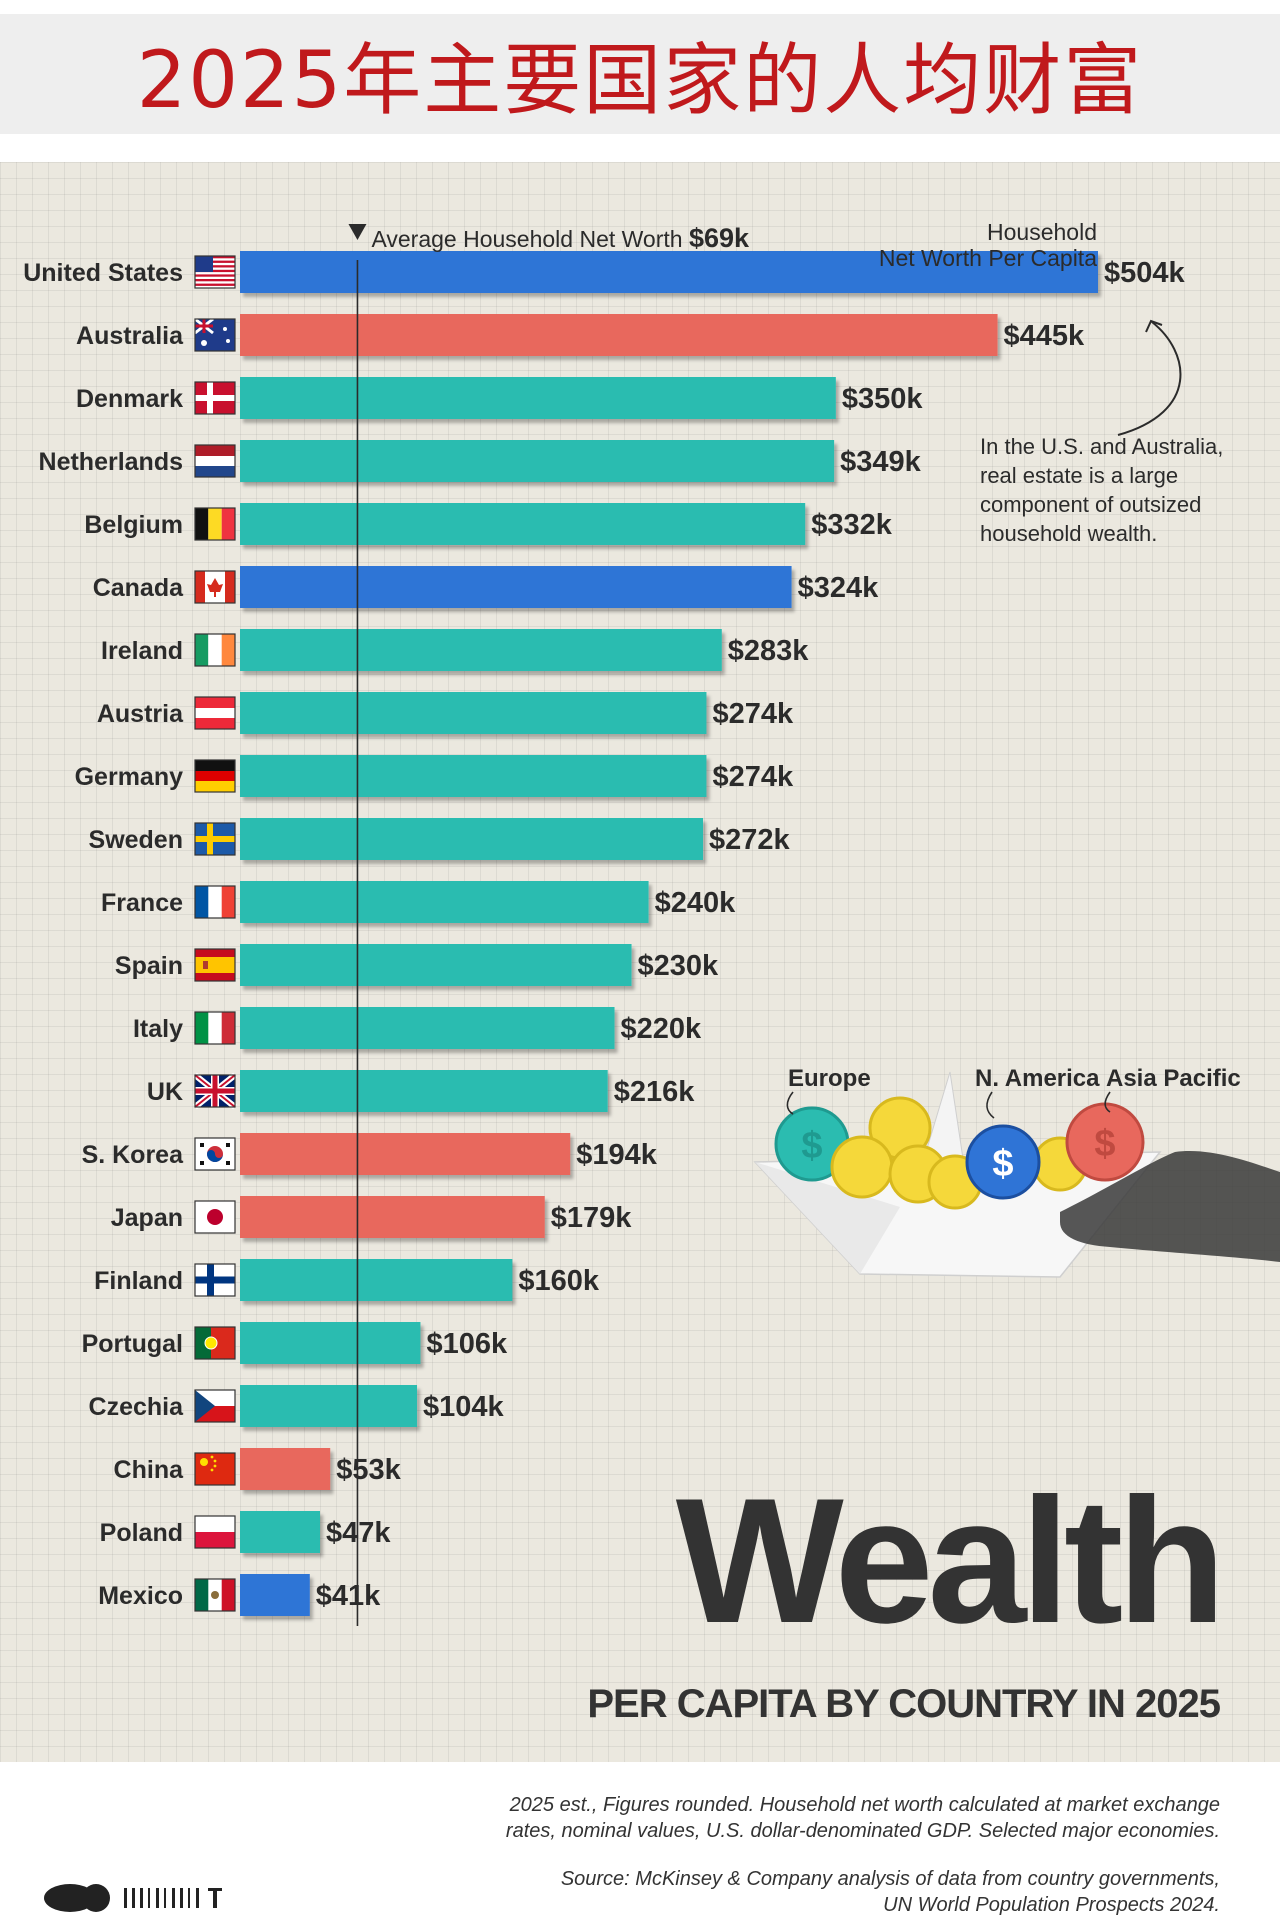 The width and height of the screenshot is (1280, 1918). What do you see at coordinates (662, 1029) in the screenshot?
I see `value-label: $220k` at bounding box center [662, 1029].